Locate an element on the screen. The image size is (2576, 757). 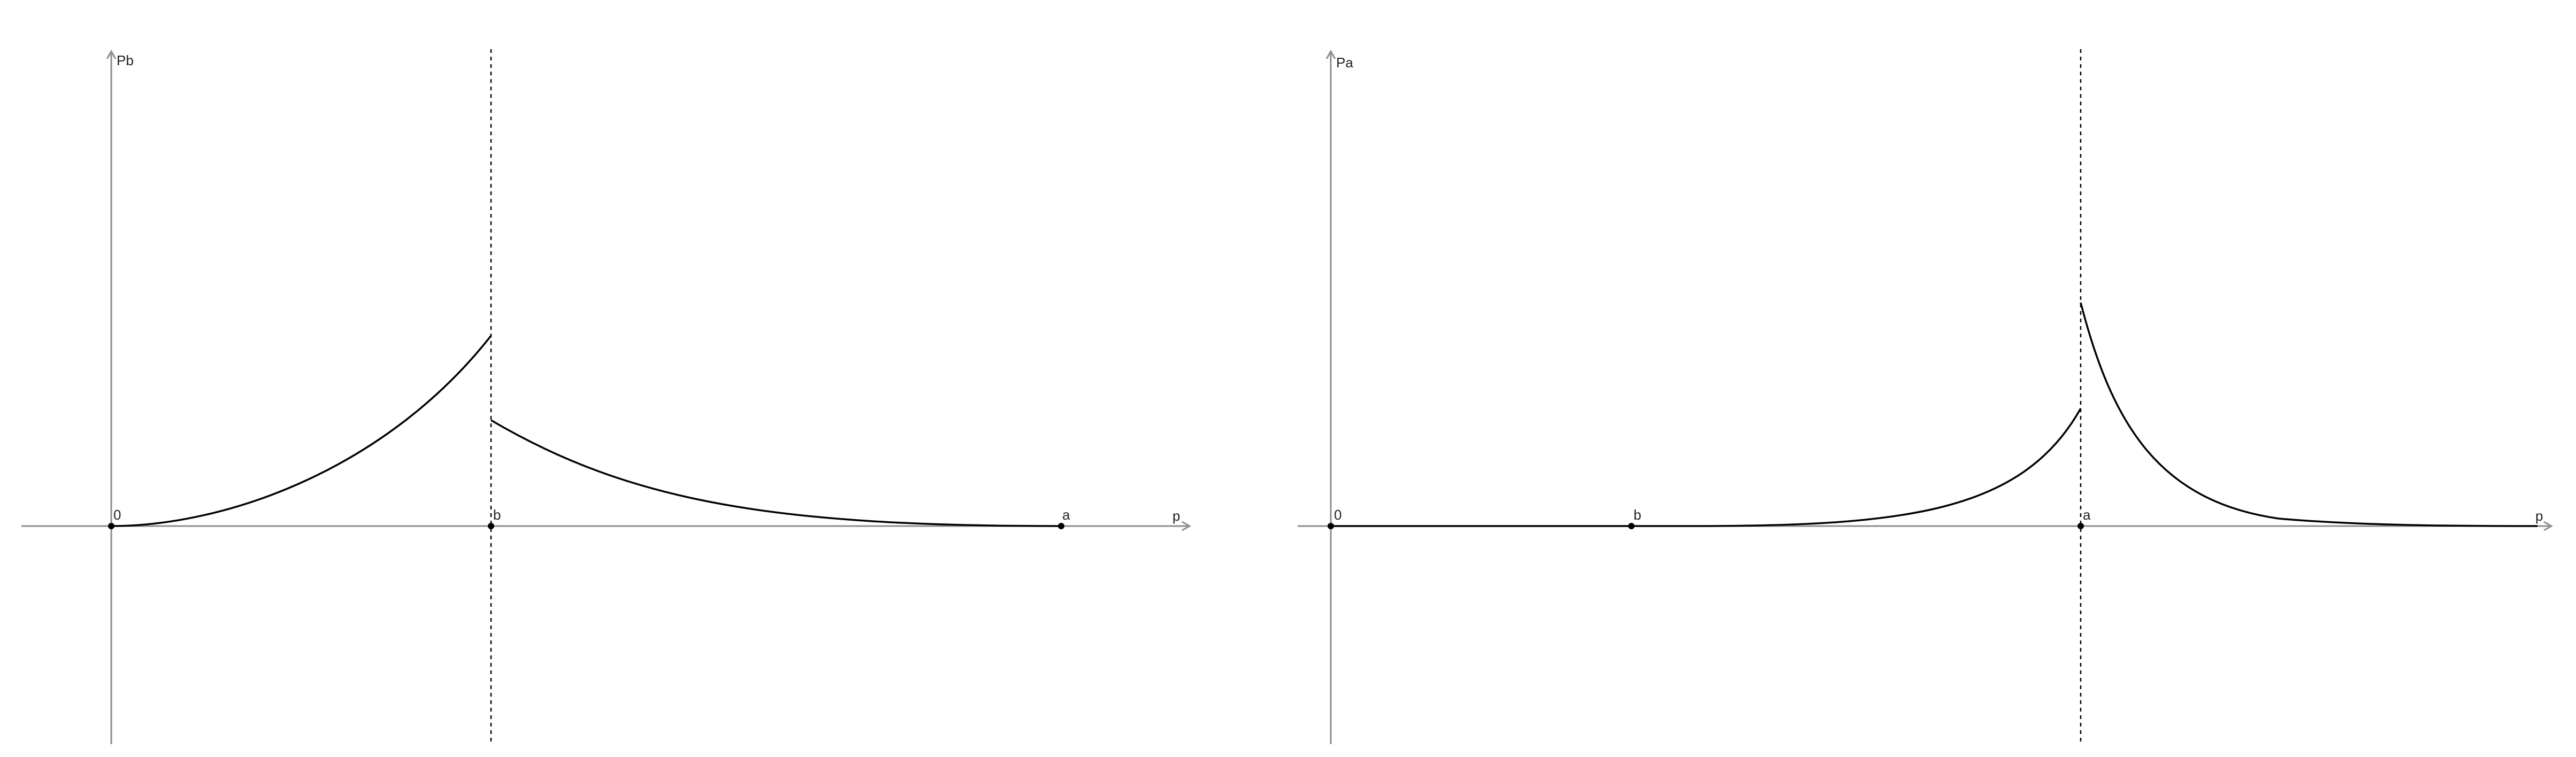
right-x-axis-label: p is located at coordinates (2539, 516).